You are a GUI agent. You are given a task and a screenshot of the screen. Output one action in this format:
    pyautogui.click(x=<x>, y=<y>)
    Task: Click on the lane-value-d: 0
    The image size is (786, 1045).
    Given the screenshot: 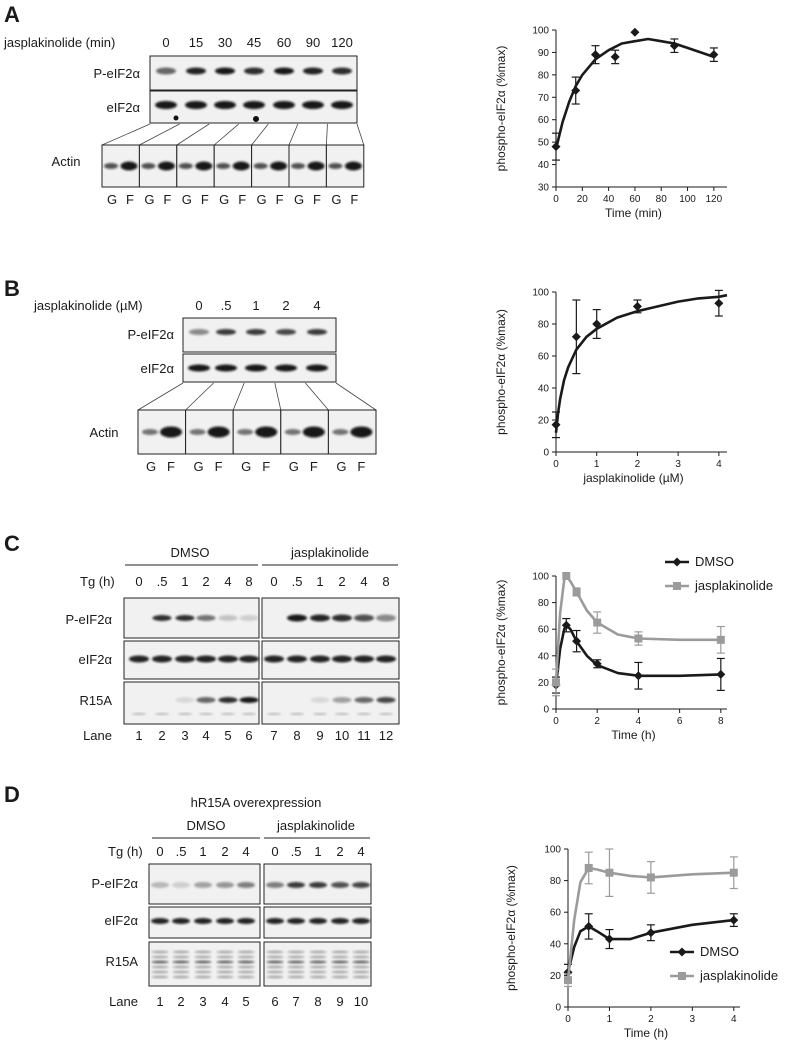 What is the action you would take?
    pyautogui.click(x=274, y=851)
    